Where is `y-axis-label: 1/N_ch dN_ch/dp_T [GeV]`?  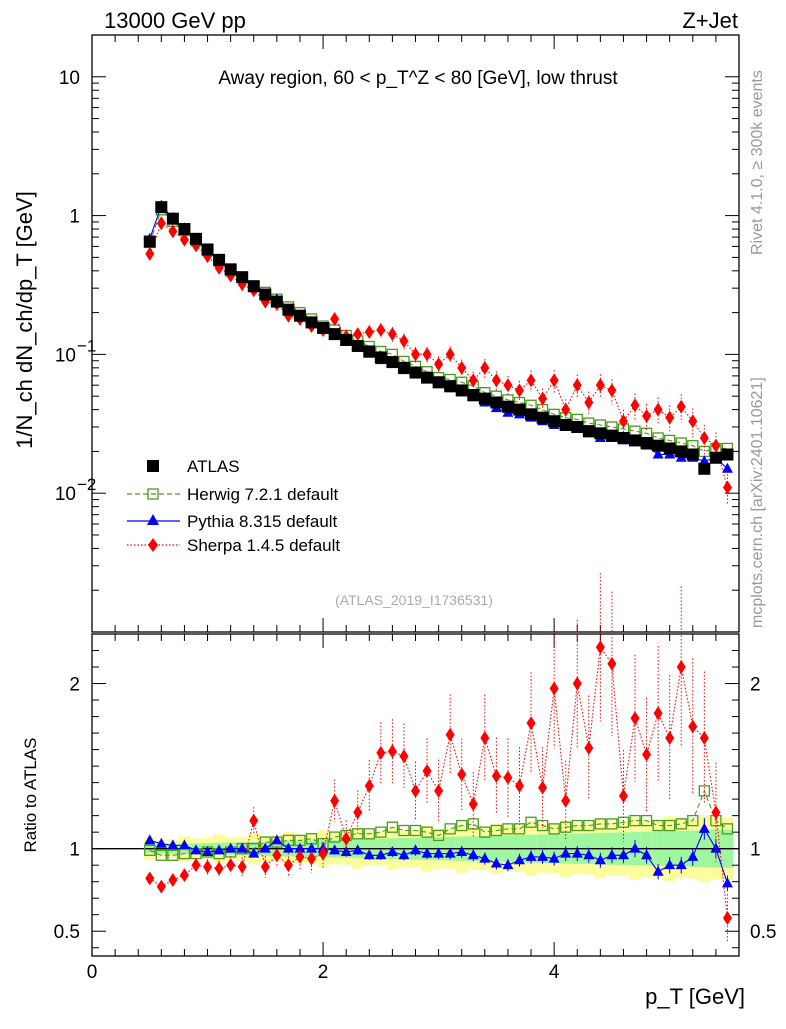 y-axis-label: 1/N_ch dN_ch/dp_T [GeV] is located at coordinates (24, 320).